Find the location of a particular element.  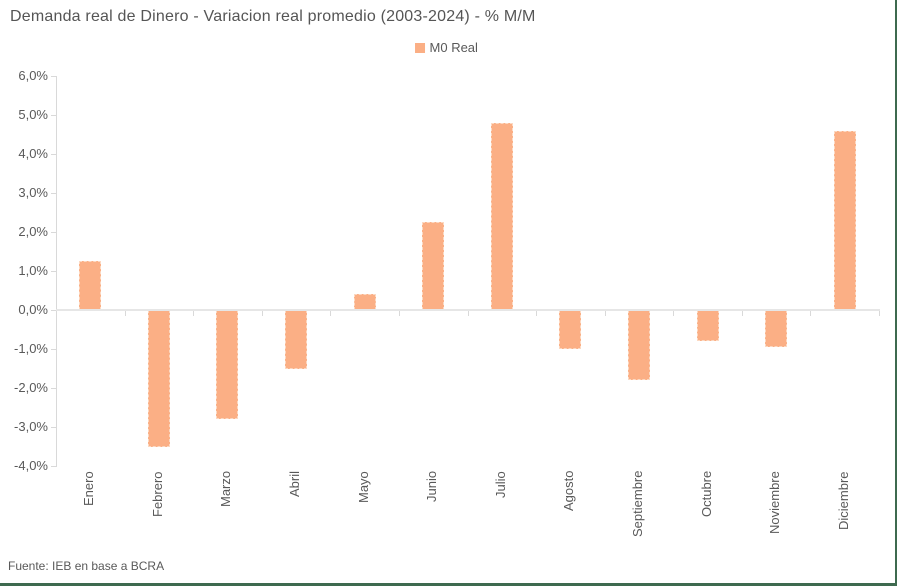

legend-label: M0 Real is located at coordinates (453, 47).